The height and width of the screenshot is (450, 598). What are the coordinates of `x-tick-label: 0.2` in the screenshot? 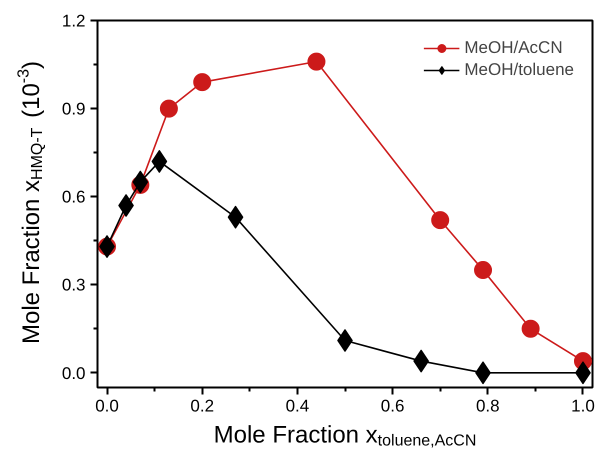 It's located at (202, 406).